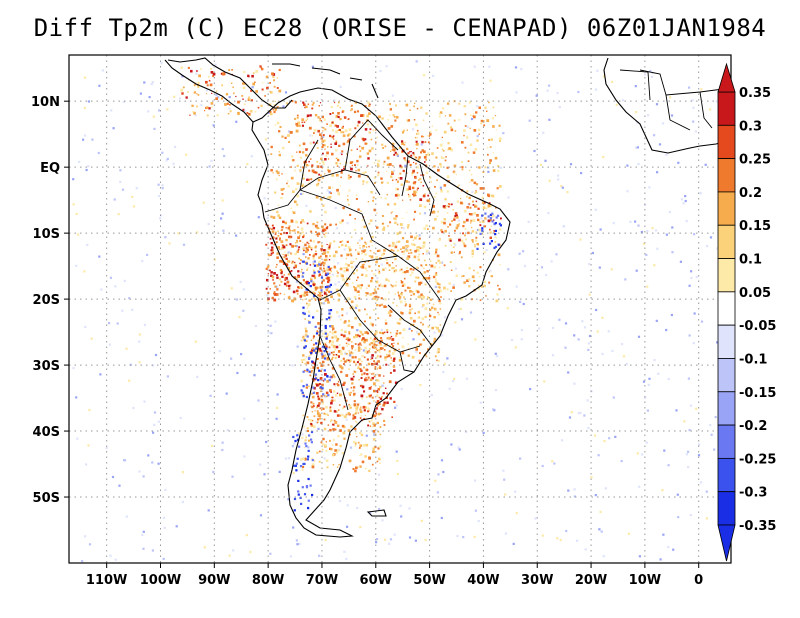 The image size is (800, 618). I want to click on lon-tick-label: 100W, so click(160, 580).